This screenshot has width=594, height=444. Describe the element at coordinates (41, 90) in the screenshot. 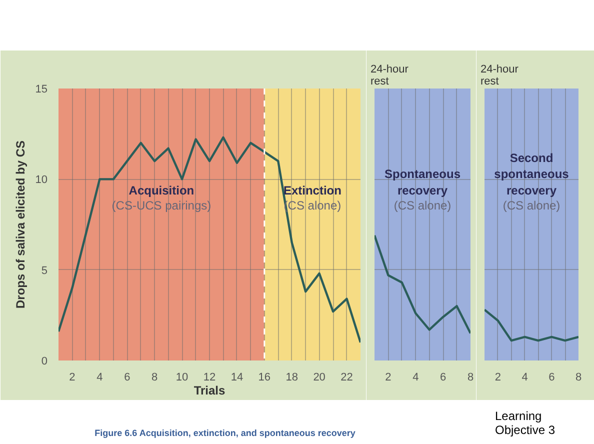

I see `y-tick-label: 15` at that location.